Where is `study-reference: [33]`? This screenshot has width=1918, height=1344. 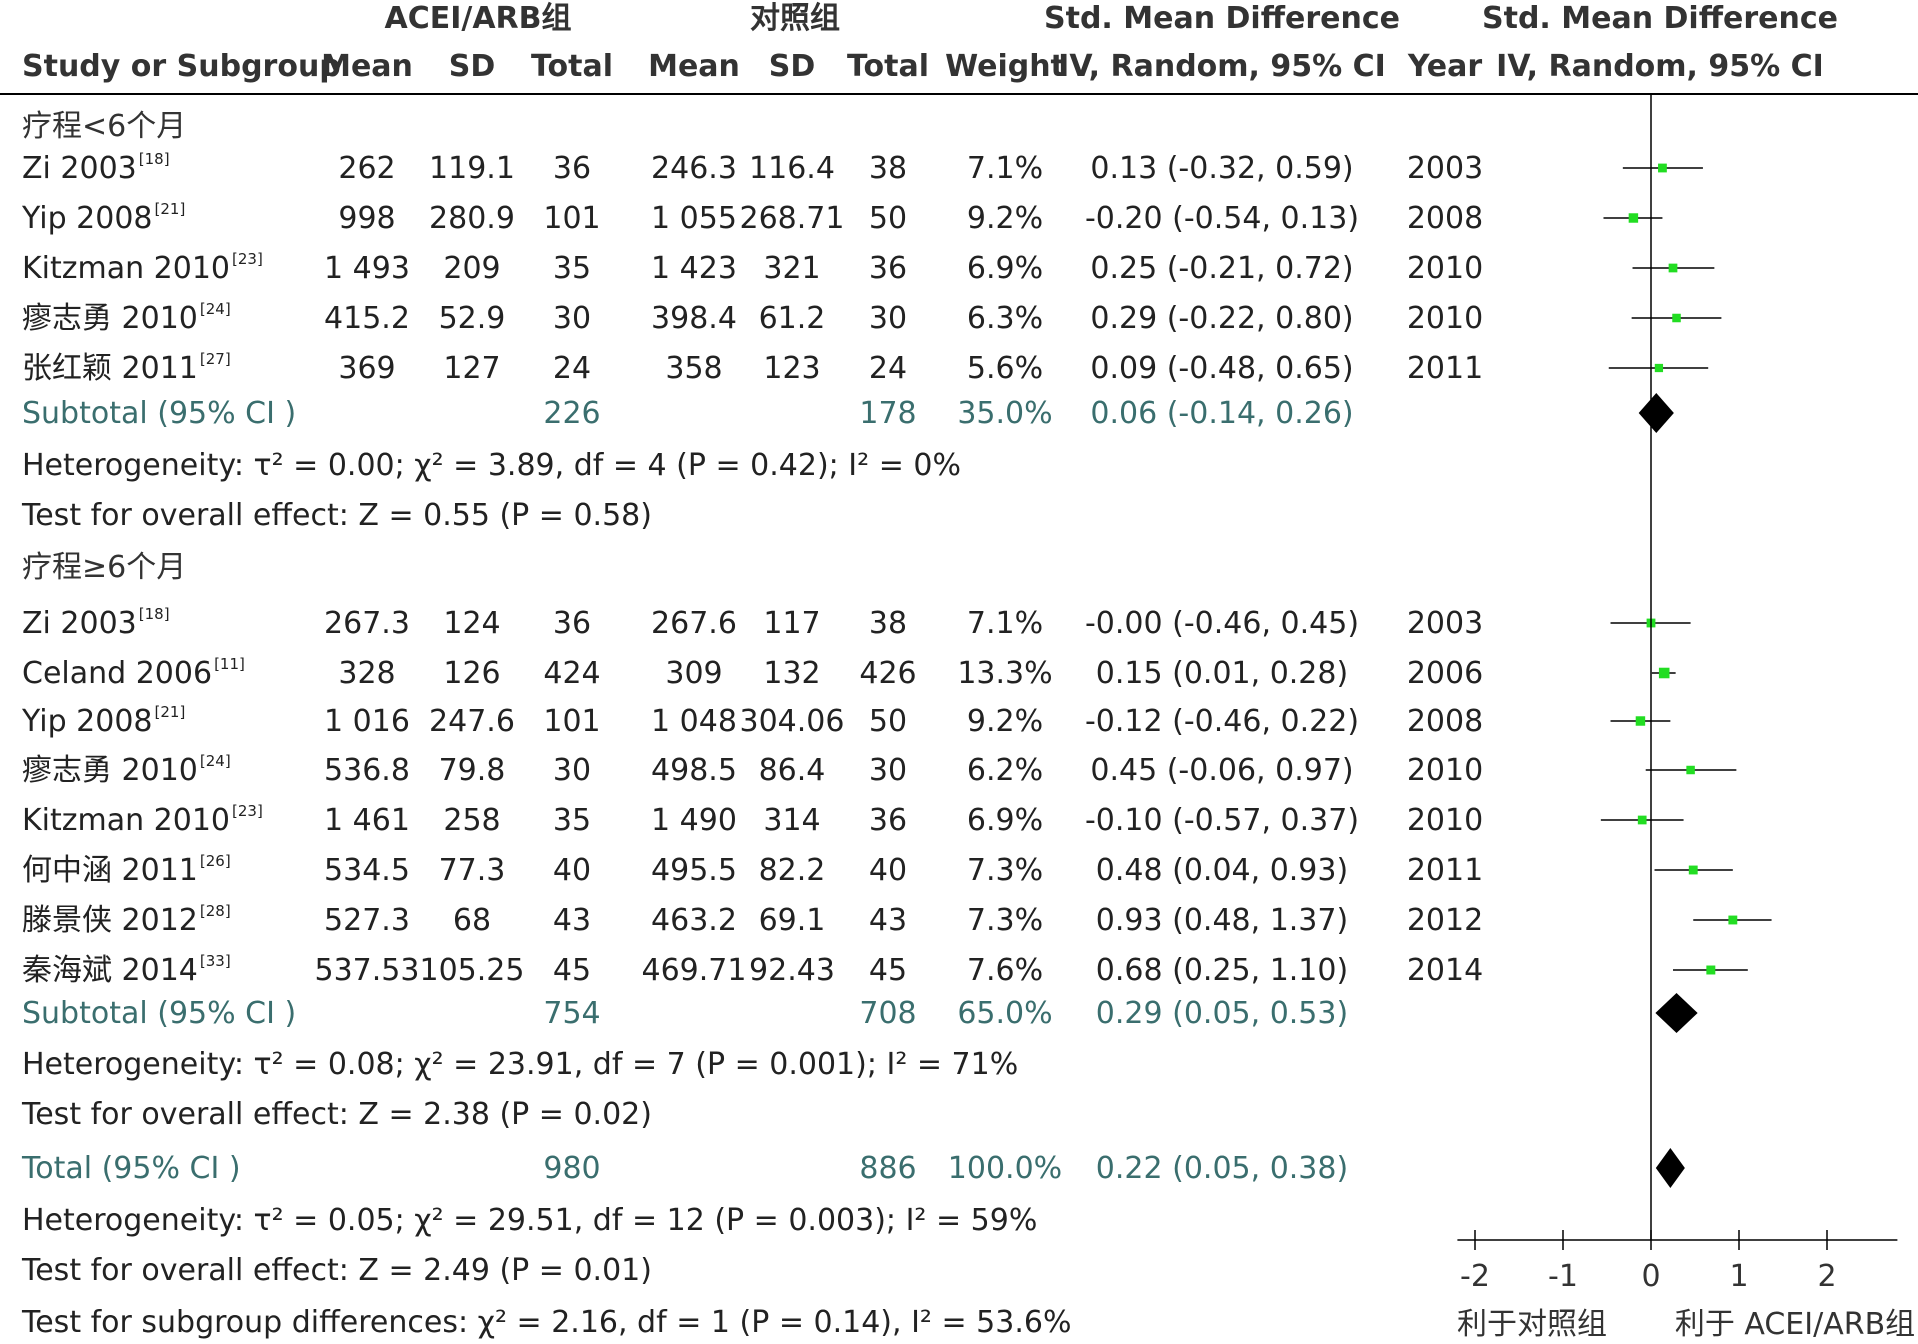 study-reference: [33] is located at coordinates (215, 961).